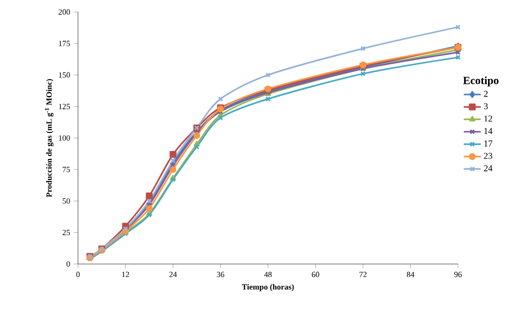  Describe the element at coordinates (488, 131) in the screenshot. I see `legend-label: 14` at that location.